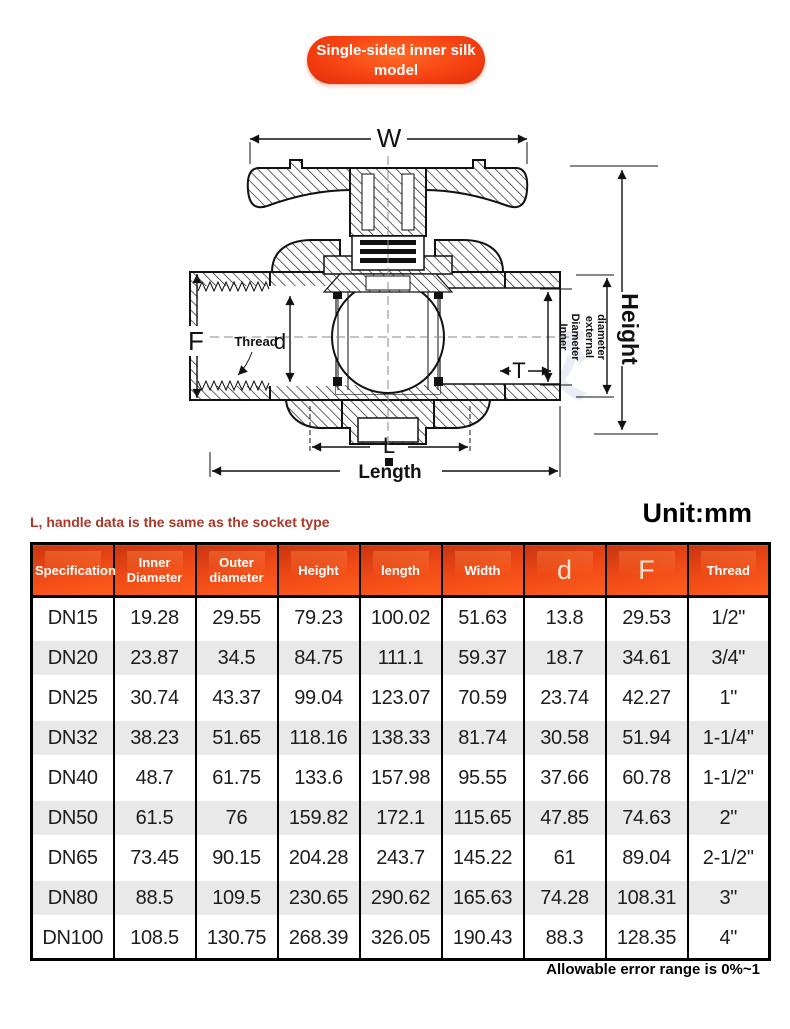  Describe the element at coordinates (728, 658) in the screenshot. I see `value-cell: 3/4"` at that location.